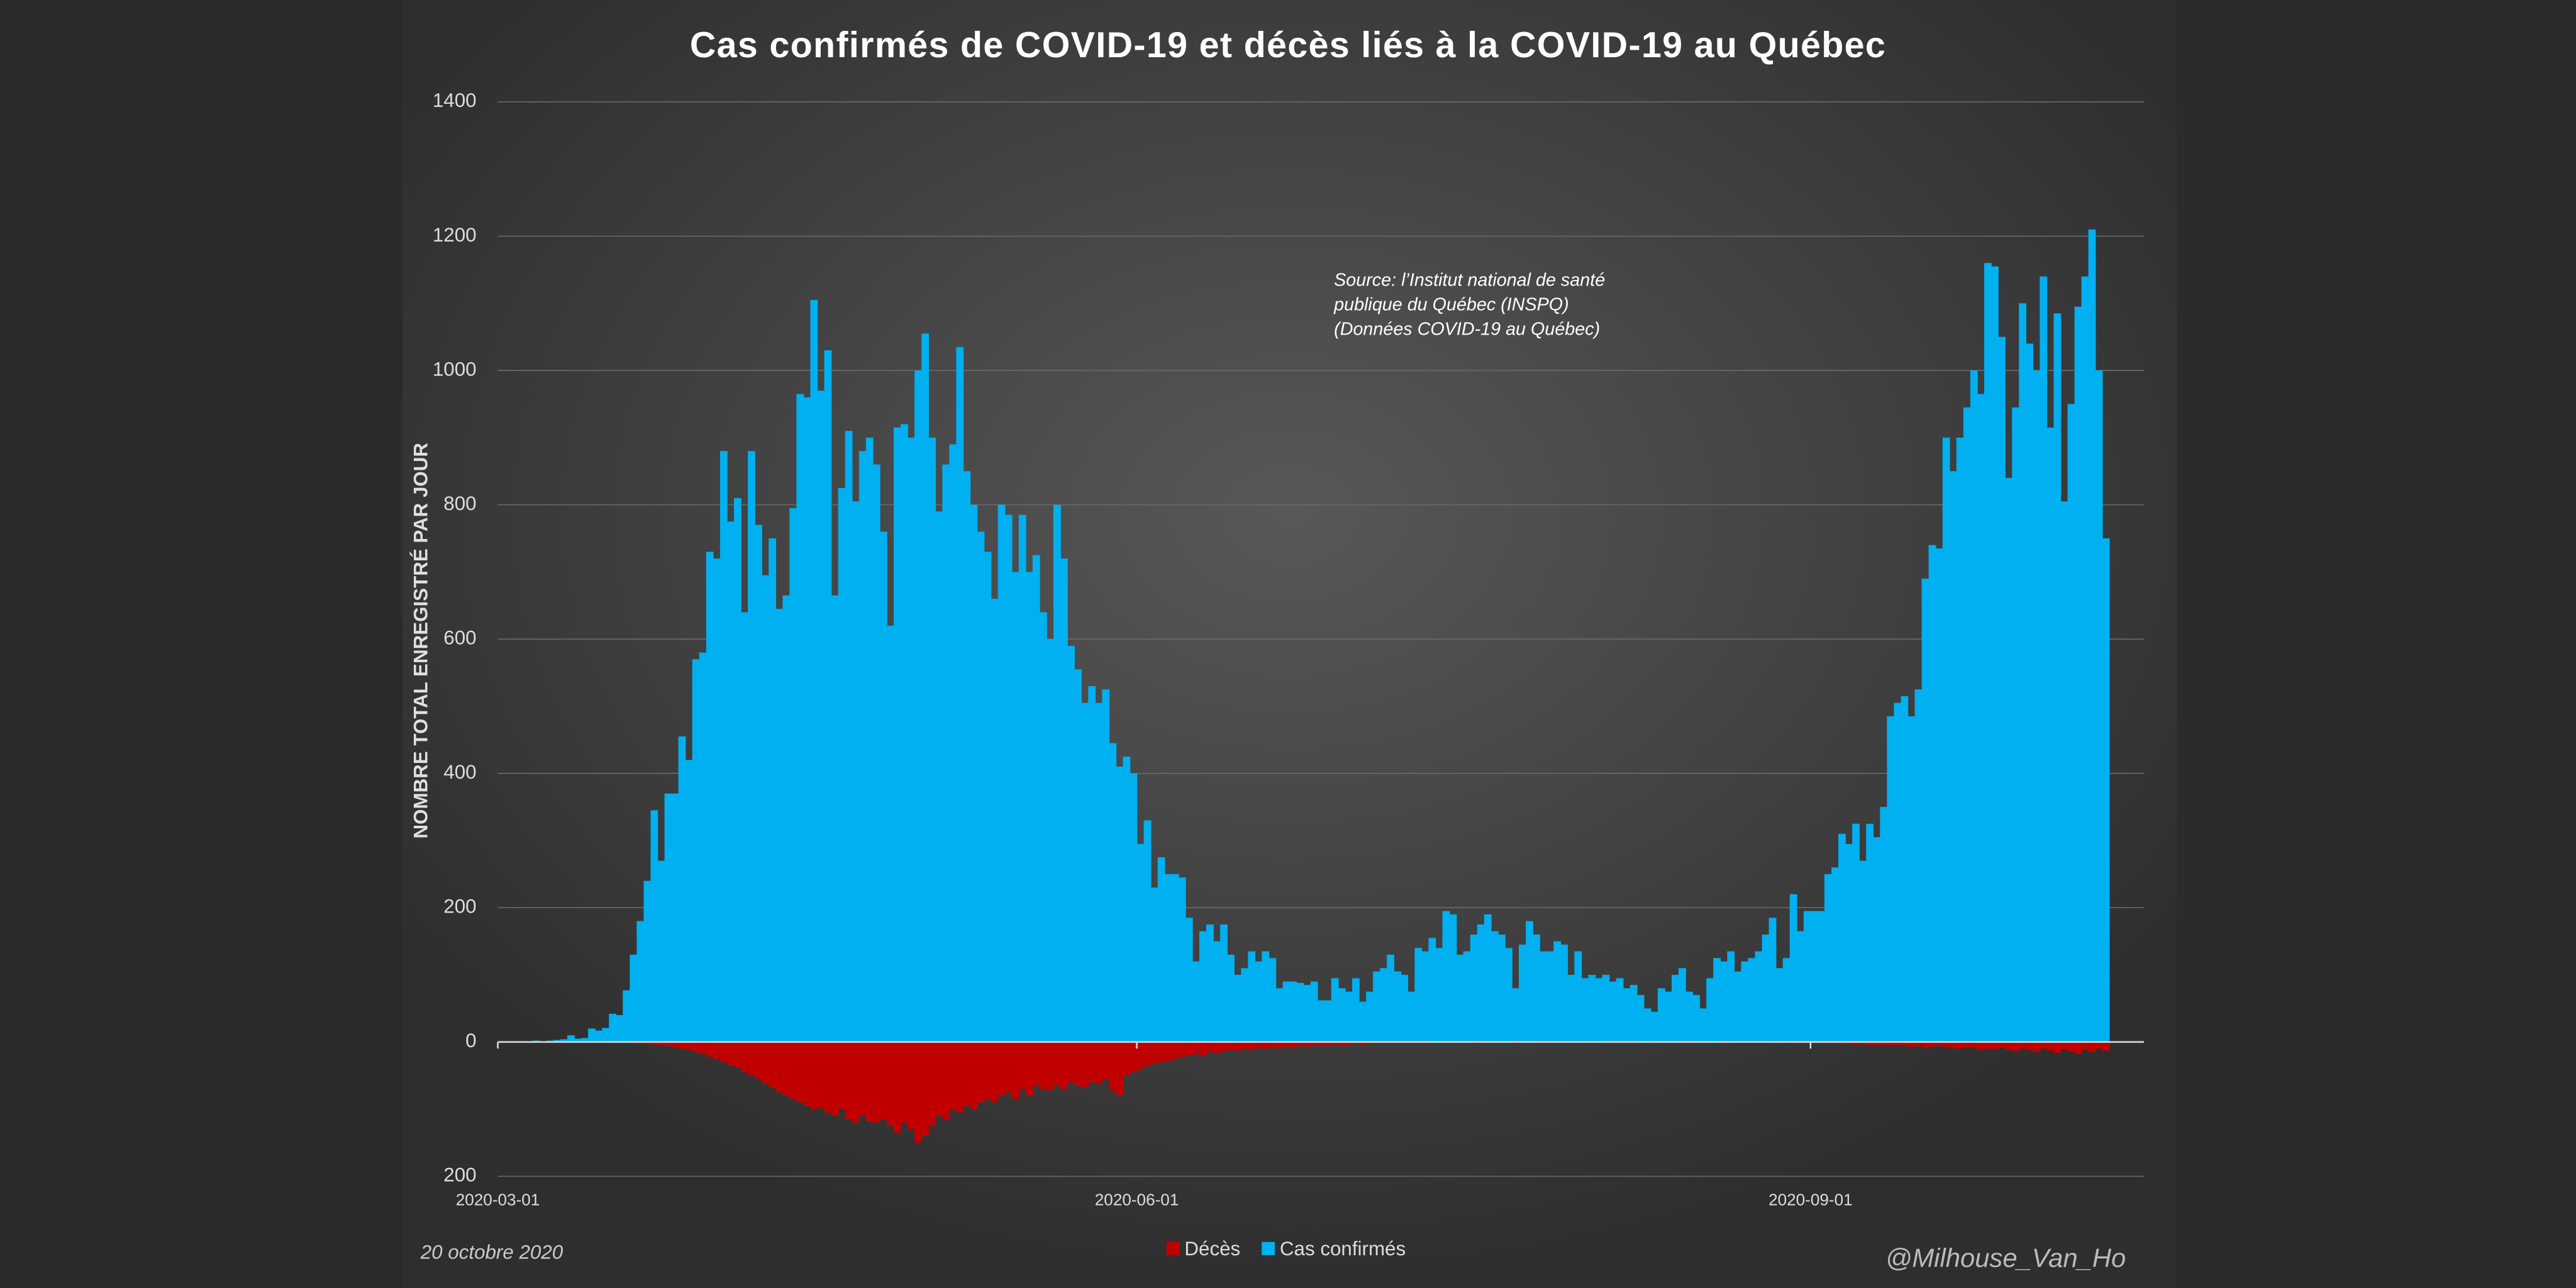 This screenshot has width=2576, height=1288. I want to click on y-tick-label: 1000, so click(455, 369).